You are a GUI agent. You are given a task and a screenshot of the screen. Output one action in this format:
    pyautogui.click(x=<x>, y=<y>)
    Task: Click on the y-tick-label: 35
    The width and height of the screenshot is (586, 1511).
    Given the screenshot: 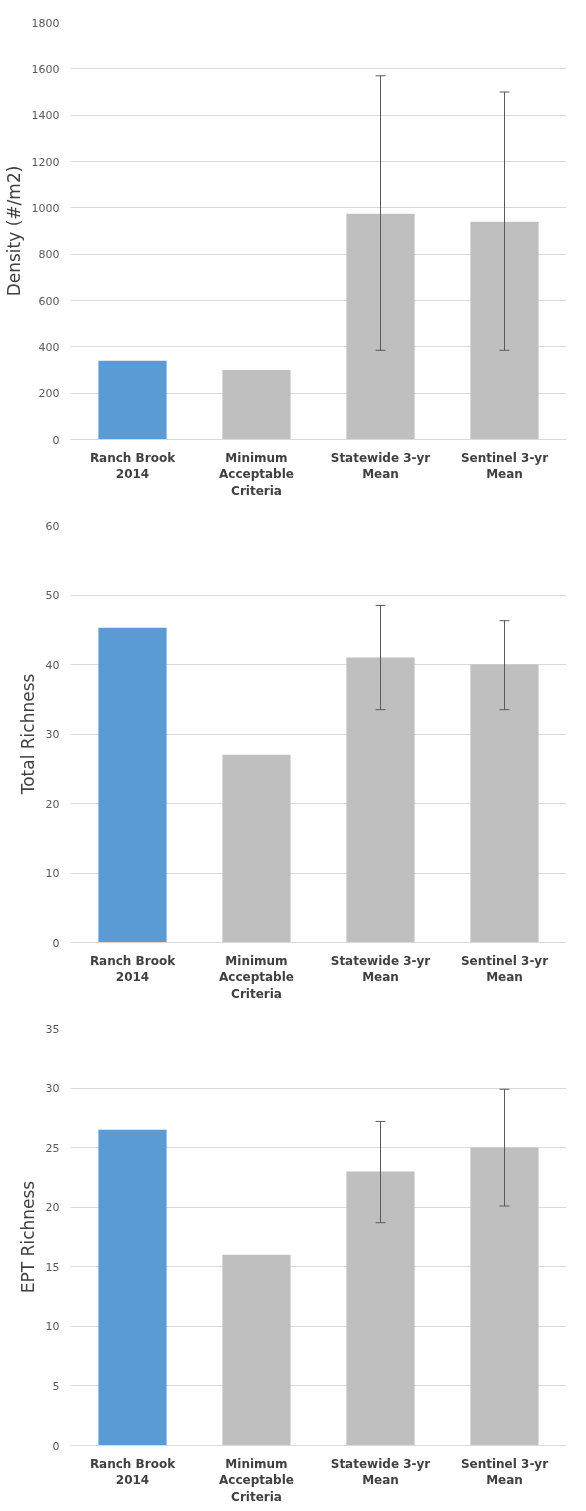 What is the action you would take?
    pyautogui.click(x=52, y=1029)
    